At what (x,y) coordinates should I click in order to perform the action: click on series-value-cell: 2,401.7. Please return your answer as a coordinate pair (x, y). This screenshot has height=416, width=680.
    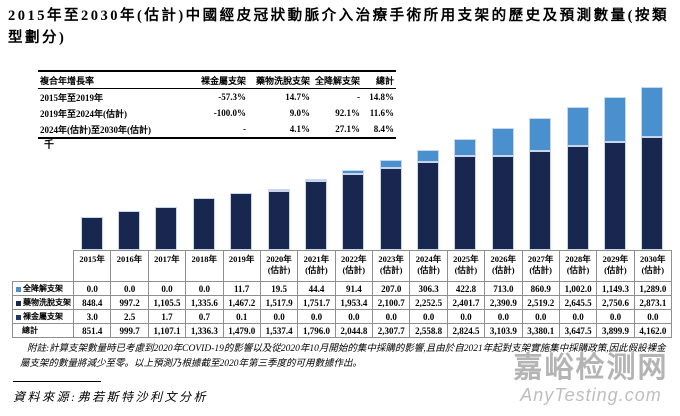
    Looking at the image, I should click on (466, 302).